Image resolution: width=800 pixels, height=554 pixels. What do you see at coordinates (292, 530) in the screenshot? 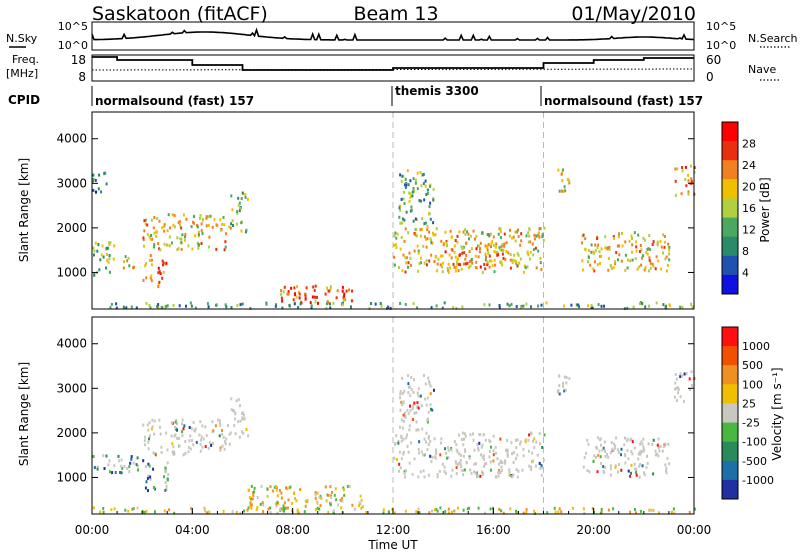
I see `time-tick-label: 08:00` at bounding box center [292, 530].